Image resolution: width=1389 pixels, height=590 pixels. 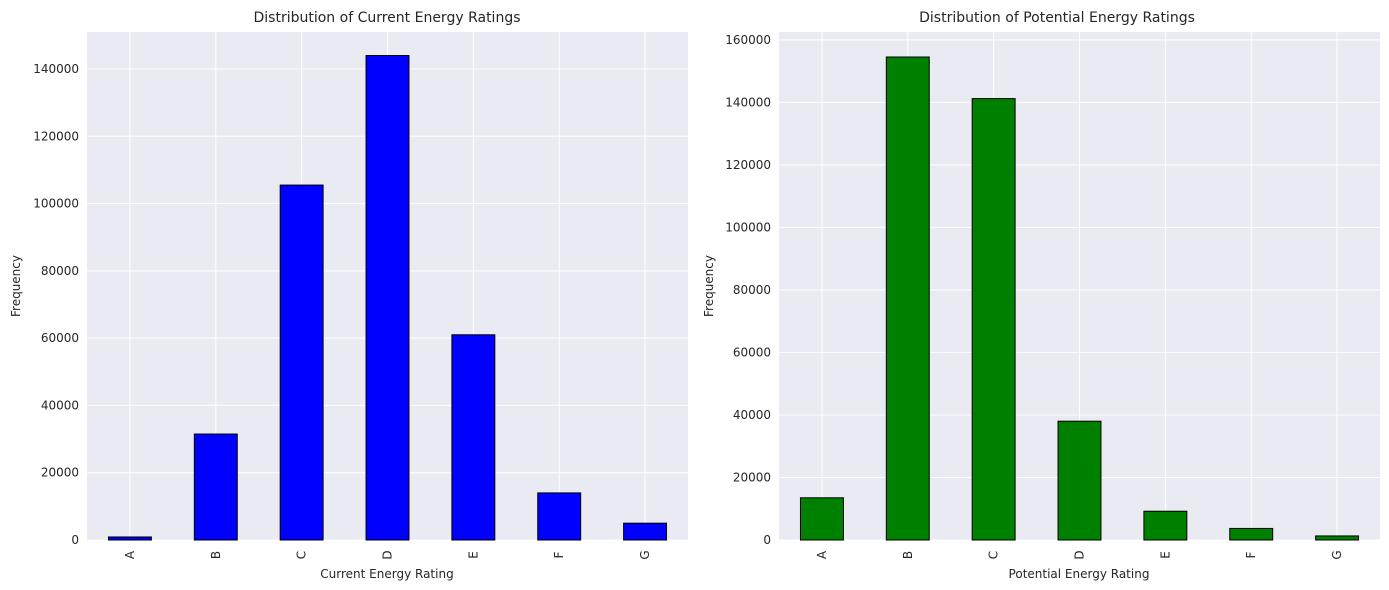 What do you see at coordinates (1079, 574) in the screenshot?
I see `x-axis-label: Potential Energy Rating` at bounding box center [1079, 574].